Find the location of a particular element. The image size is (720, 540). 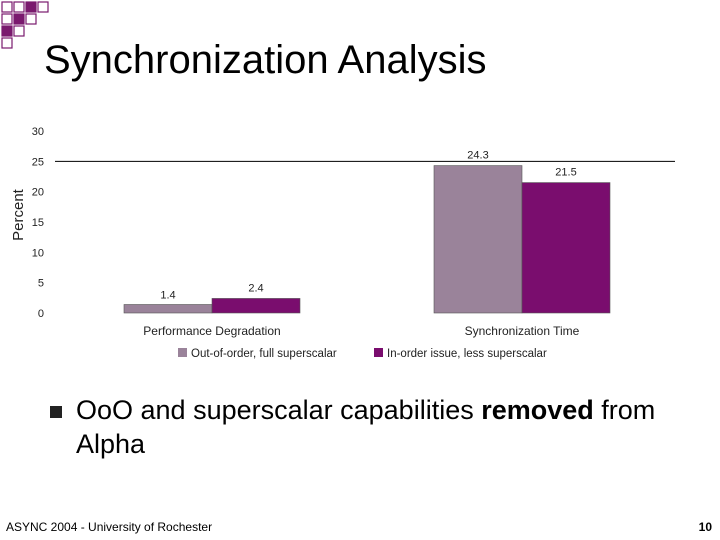

x-category-label: Performance Degradation is located at coordinates (211, 331).